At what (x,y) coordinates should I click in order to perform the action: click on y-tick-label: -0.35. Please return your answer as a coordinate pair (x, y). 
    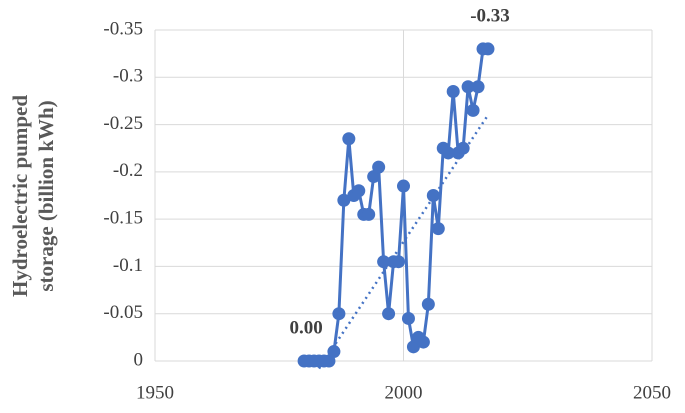
    Looking at the image, I should click on (123, 28).